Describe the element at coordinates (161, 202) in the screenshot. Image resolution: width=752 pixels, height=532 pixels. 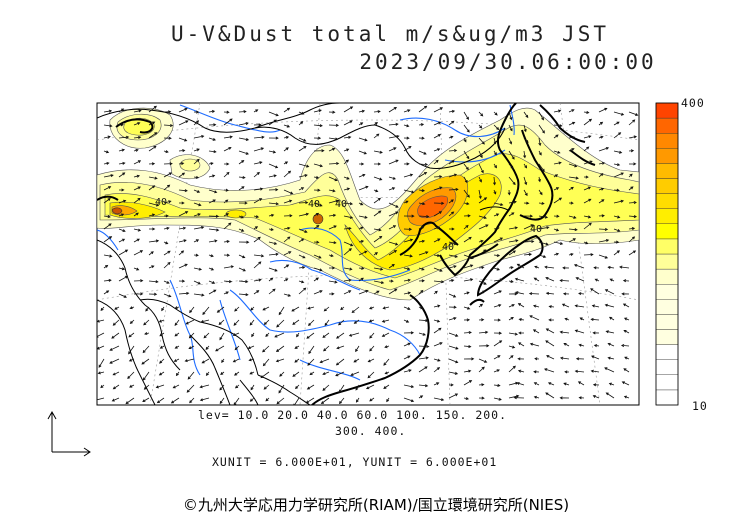
I see `contour-label: 40` at that location.